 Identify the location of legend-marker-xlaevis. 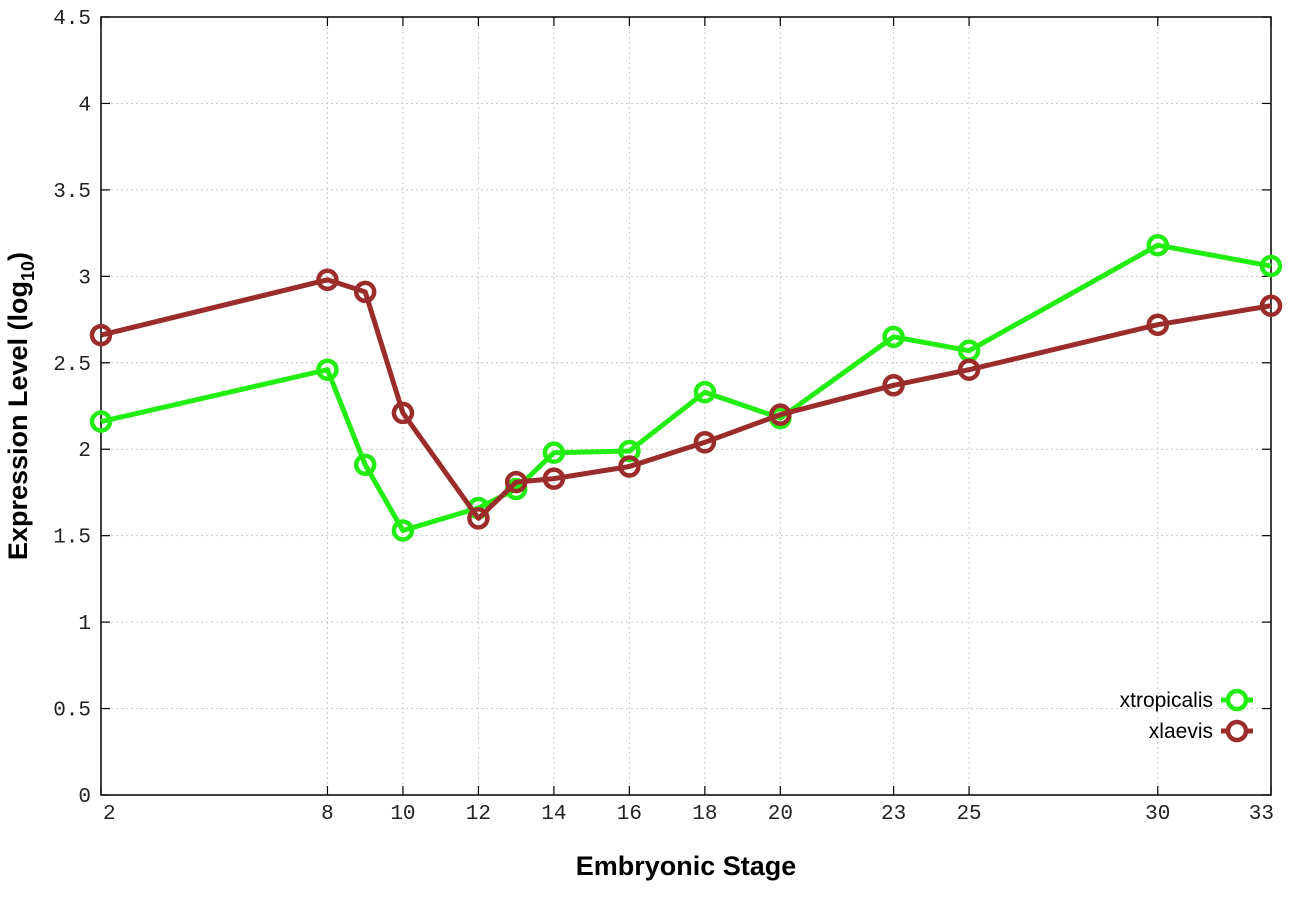
(1237, 731).